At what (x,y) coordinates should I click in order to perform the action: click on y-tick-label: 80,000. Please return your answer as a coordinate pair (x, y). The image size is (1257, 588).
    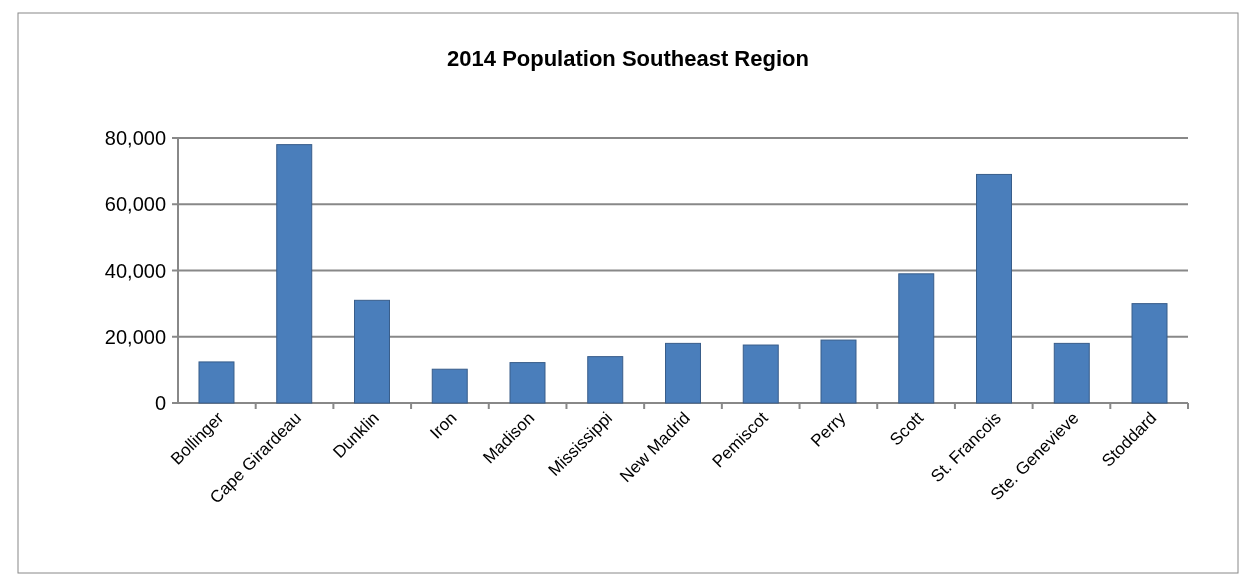
    Looking at the image, I should click on (135, 138).